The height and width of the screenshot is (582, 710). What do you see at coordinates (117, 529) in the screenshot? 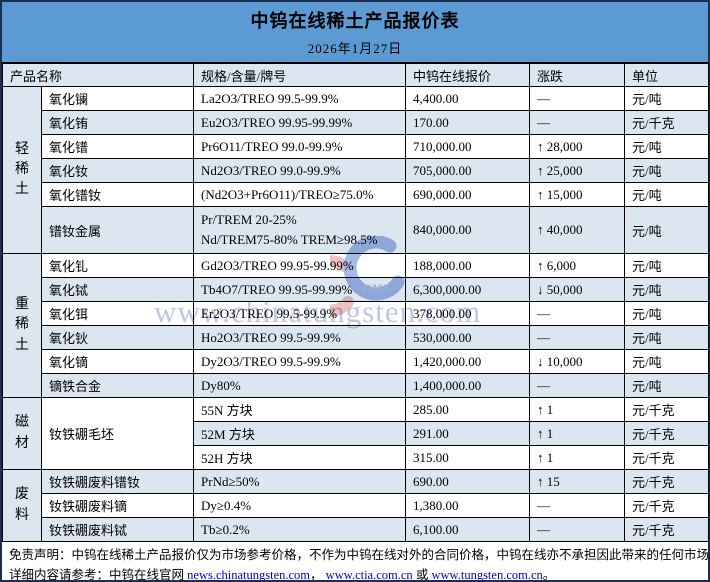
I see `product-cell: 钕铁硼废料铽` at bounding box center [117, 529].